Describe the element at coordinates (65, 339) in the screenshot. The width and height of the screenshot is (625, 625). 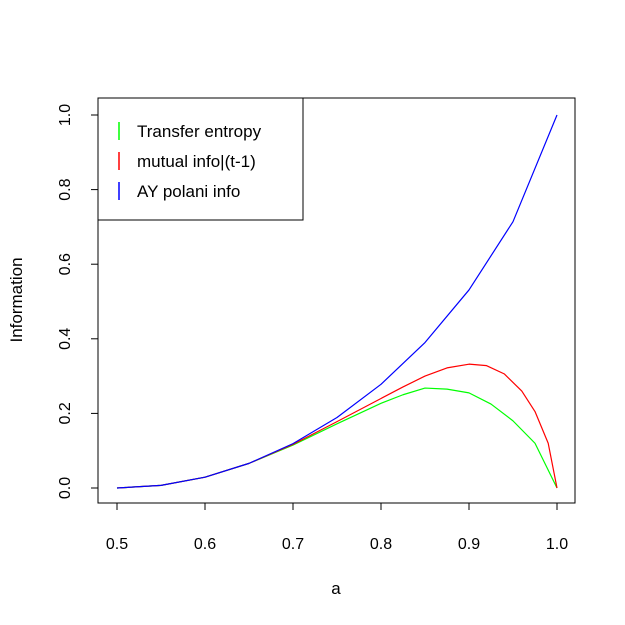
I see `y-tick-label: 0.4` at that location.